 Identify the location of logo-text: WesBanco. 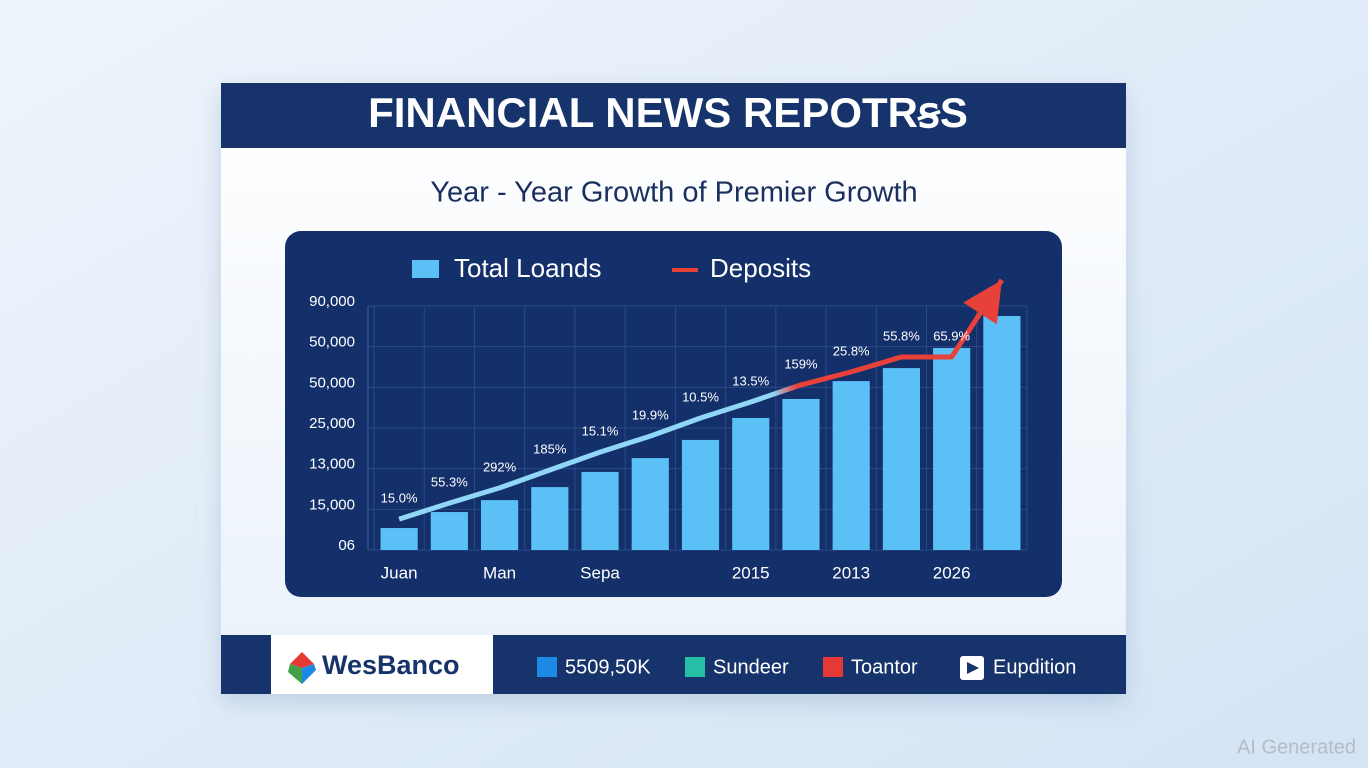
(391, 665).